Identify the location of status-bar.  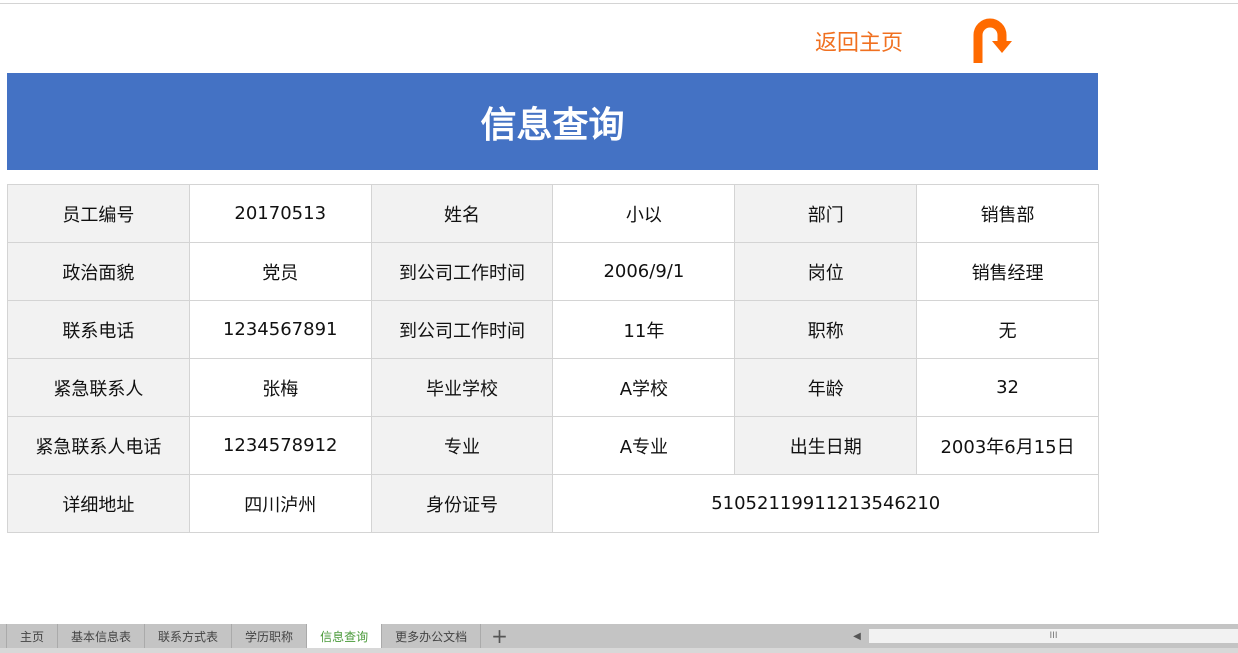
(619, 650).